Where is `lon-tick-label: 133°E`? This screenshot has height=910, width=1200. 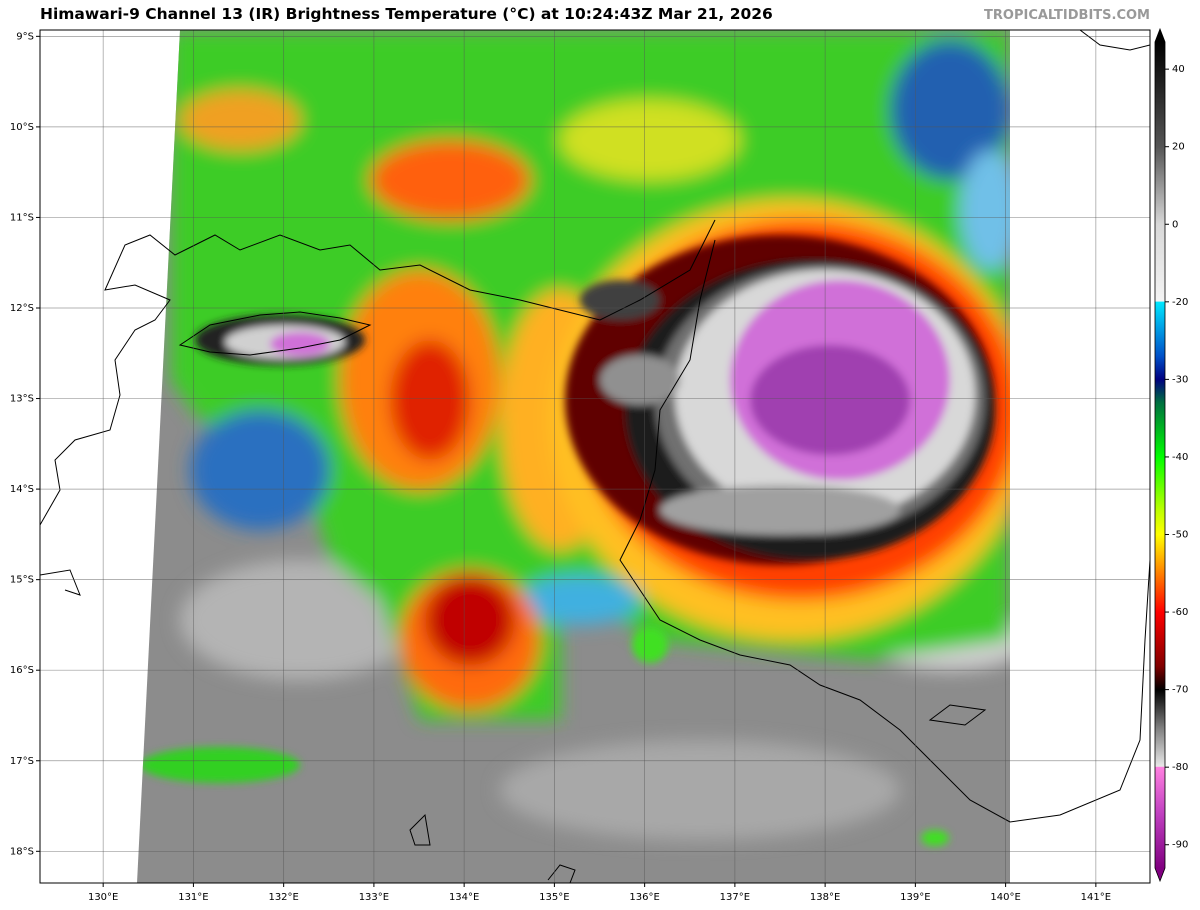 lon-tick-label: 133°E is located at coordinates (374, 897).